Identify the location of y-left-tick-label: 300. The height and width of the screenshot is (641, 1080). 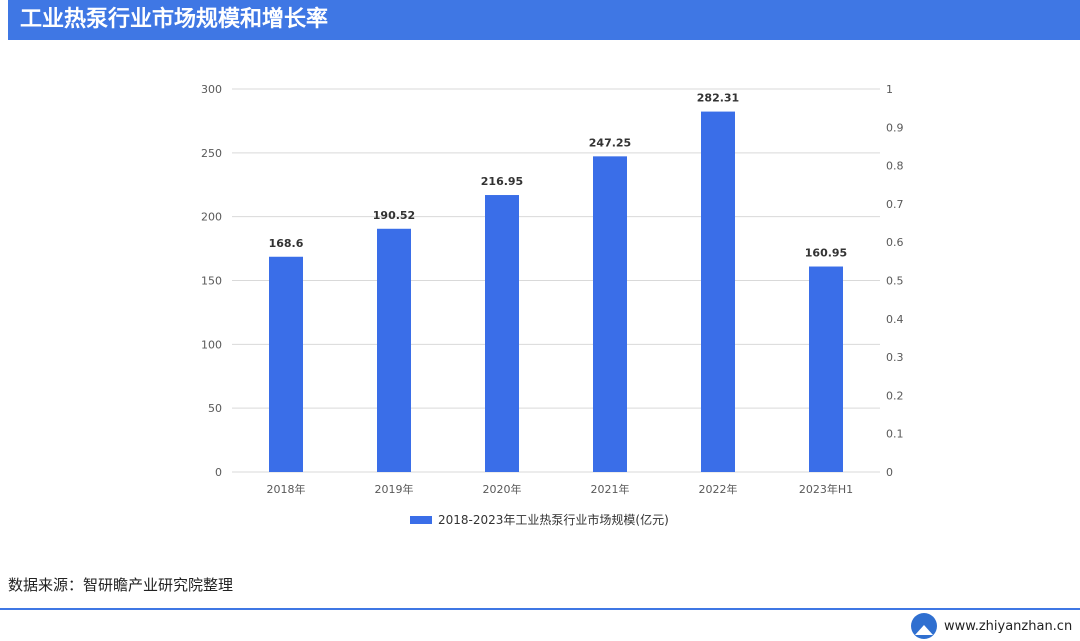
(211, 89).